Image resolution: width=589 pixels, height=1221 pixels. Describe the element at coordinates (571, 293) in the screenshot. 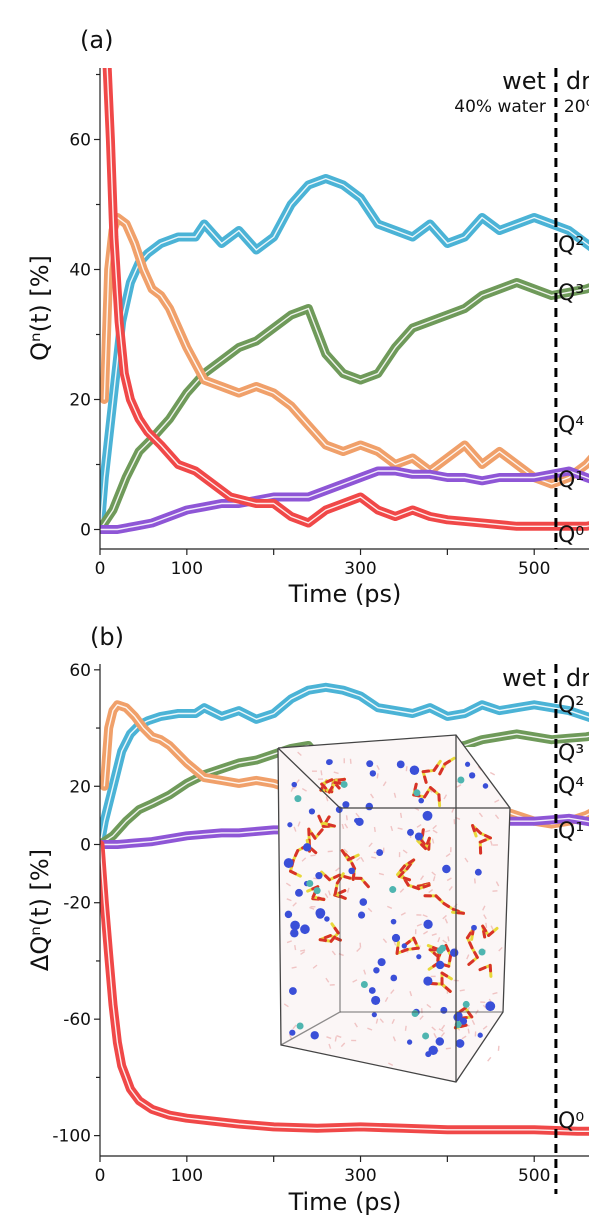

I see `panel-a-series-label: Q³` at that location.